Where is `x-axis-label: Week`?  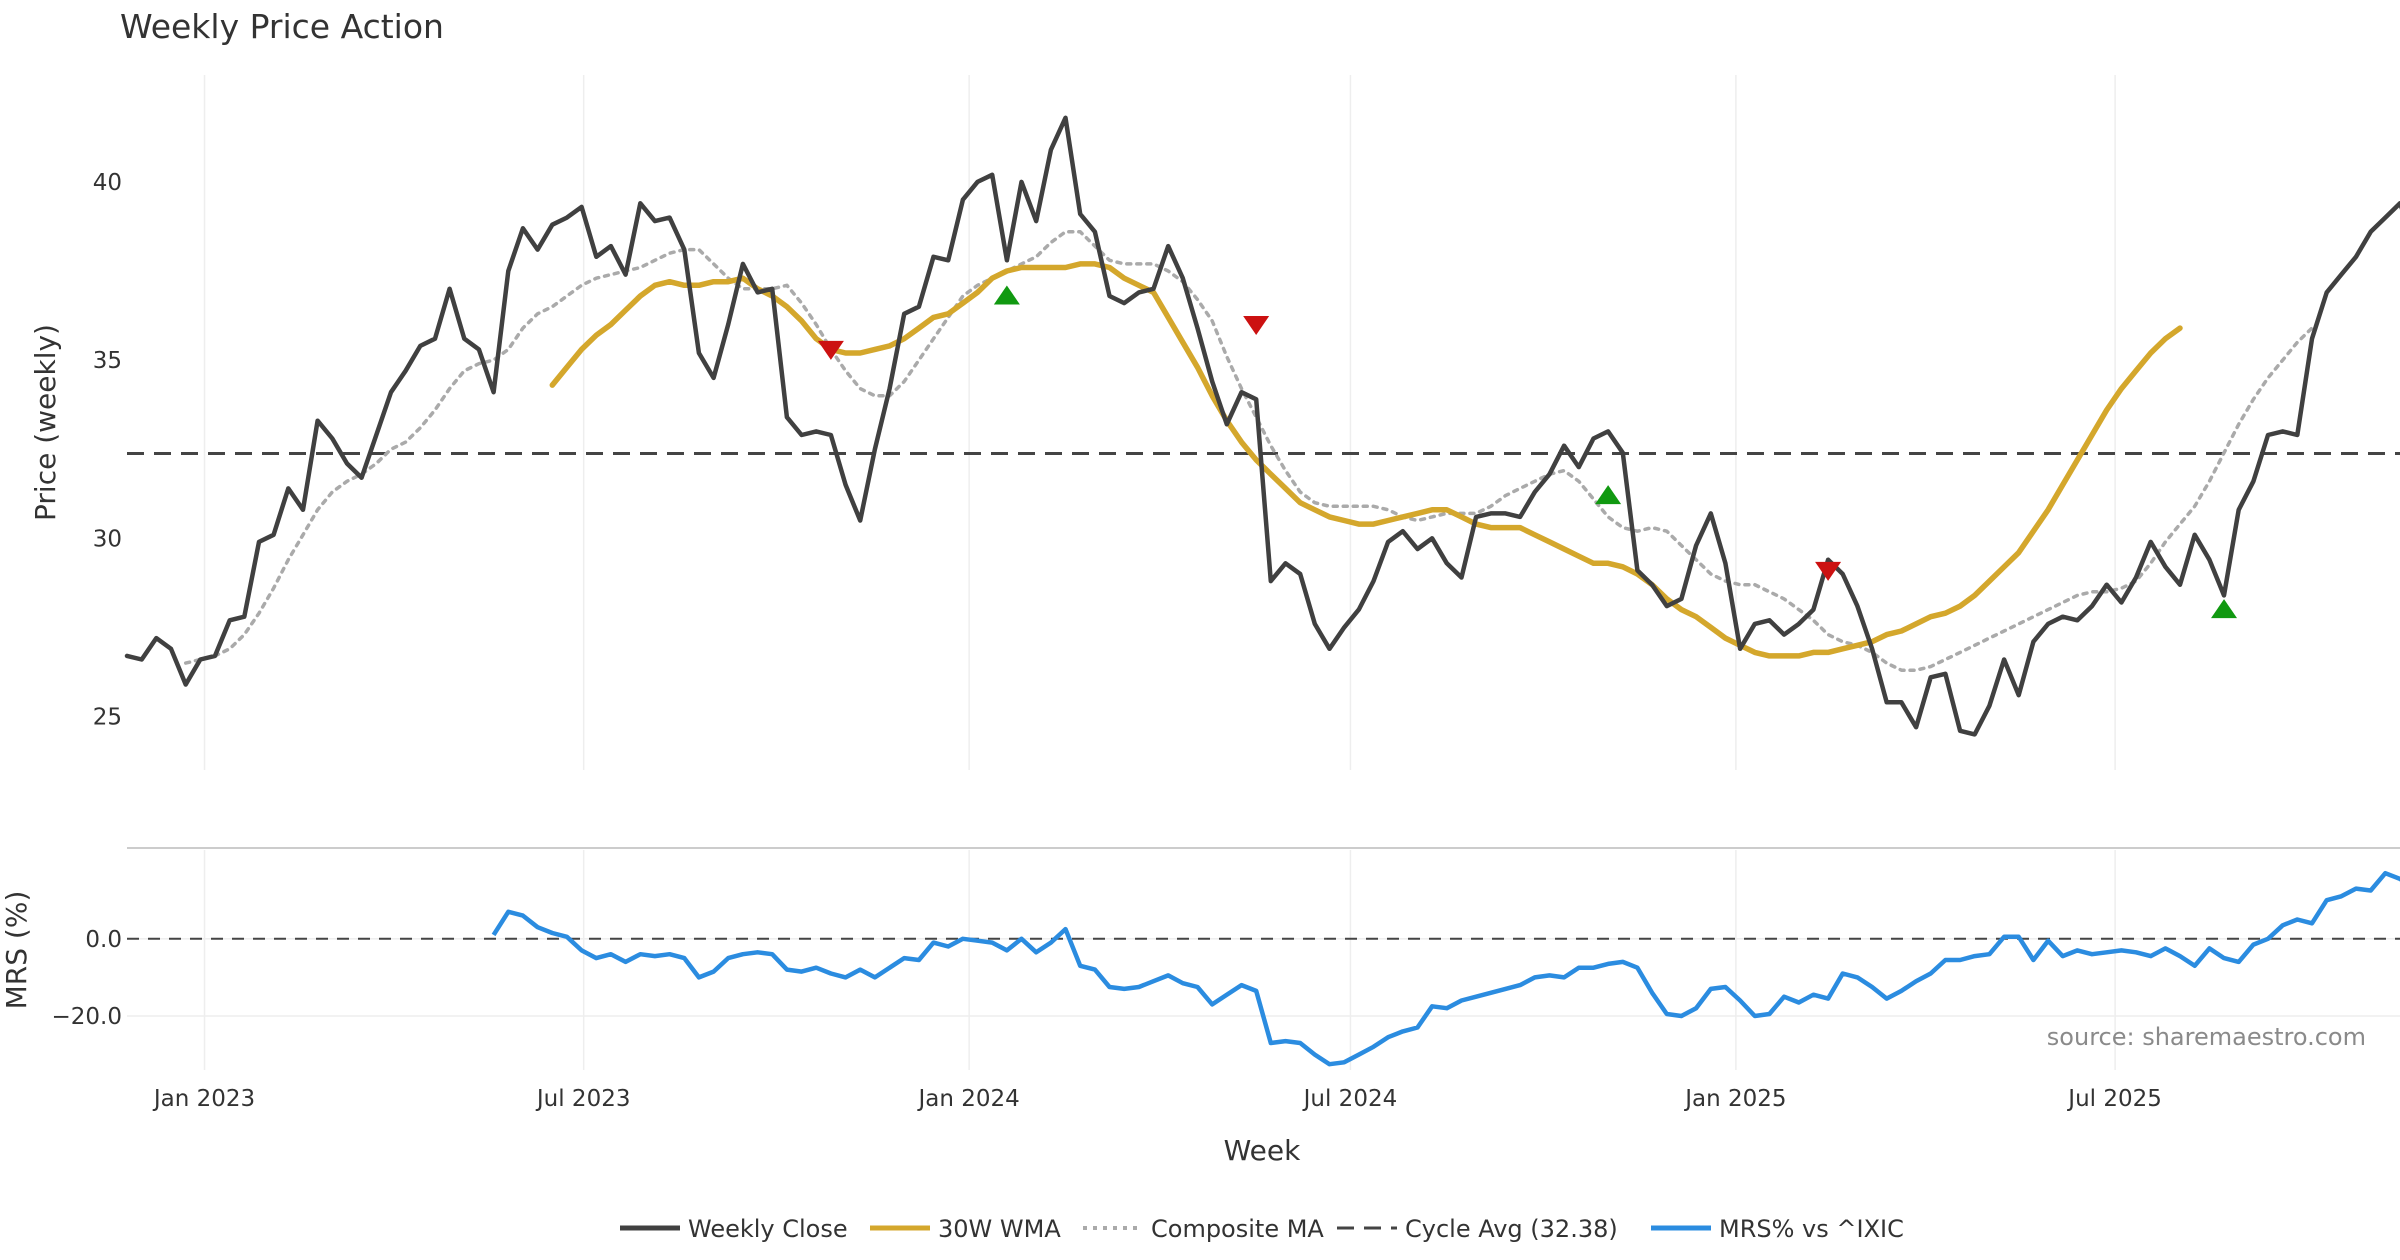 x-axis-label: Week is located at coordinates (1262, 1150).